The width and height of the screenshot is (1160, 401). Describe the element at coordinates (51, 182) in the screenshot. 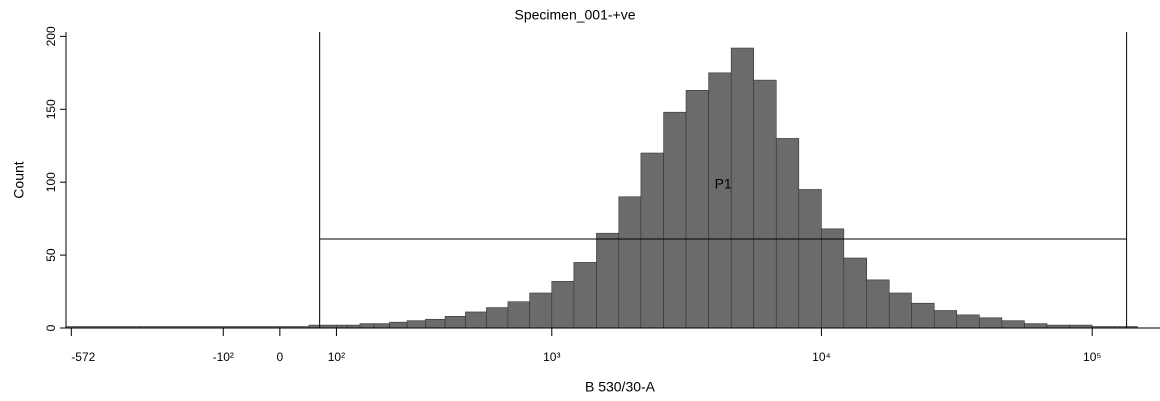

I see `y-tick-label: 100` at that location.